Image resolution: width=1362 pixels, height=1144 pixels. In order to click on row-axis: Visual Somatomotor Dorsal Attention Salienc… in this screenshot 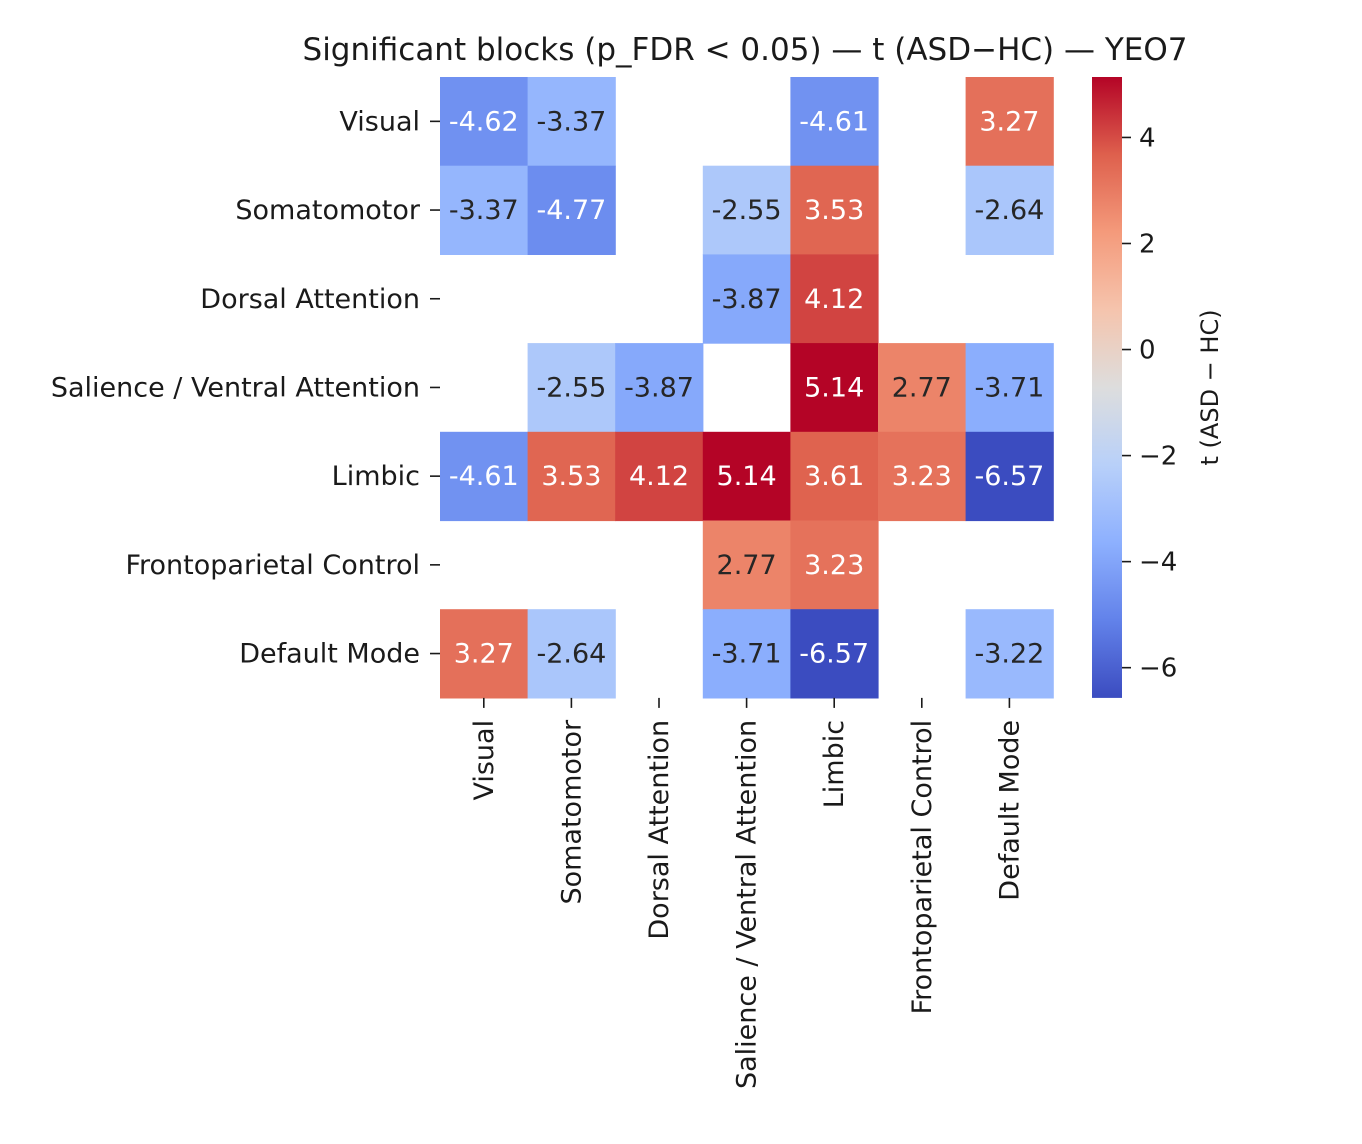, I will do `click(245, 388)`.